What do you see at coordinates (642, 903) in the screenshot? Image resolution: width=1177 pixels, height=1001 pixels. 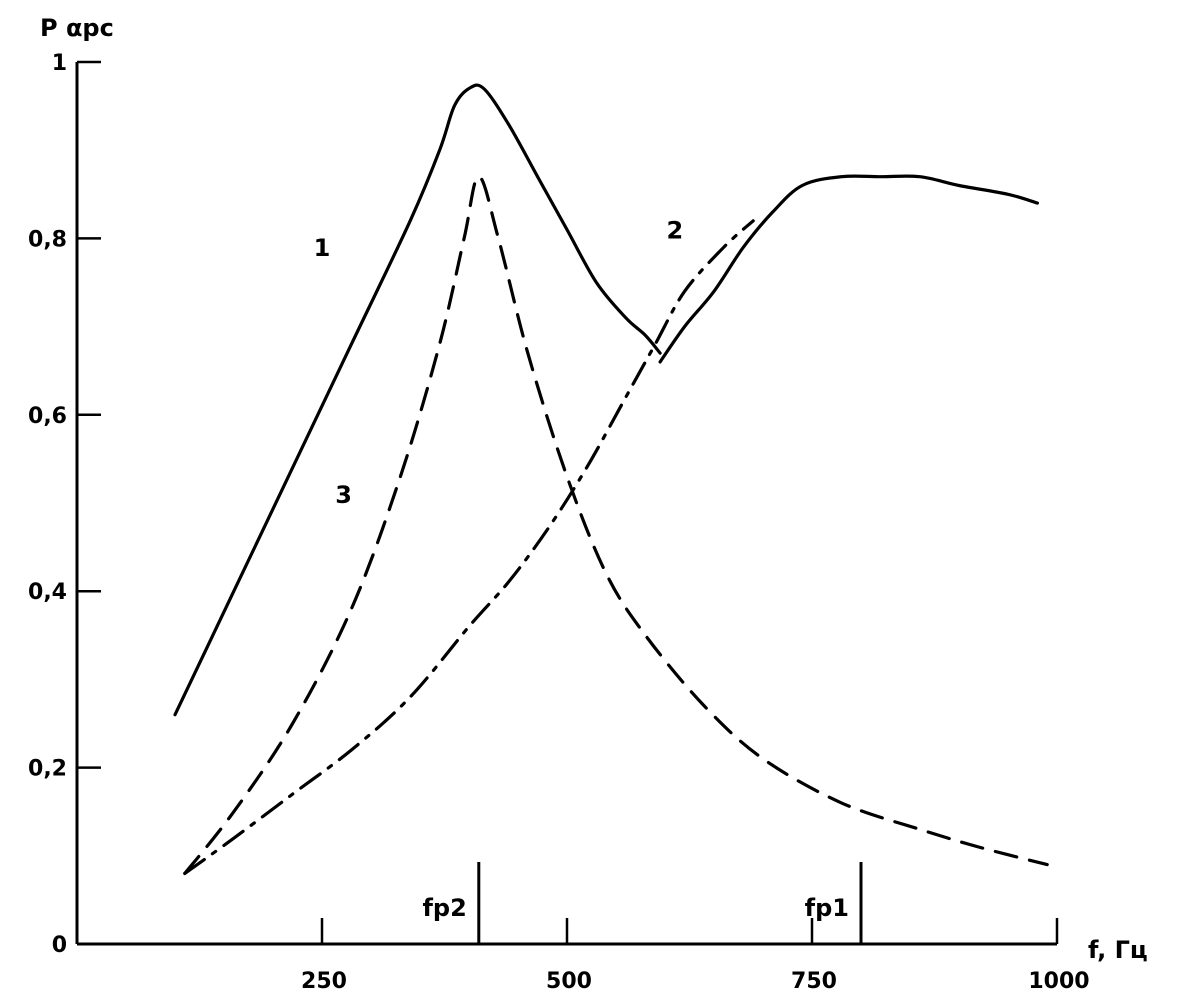 I see `frequency-markers: fp2 fp1` at bounding box center [642, 903].